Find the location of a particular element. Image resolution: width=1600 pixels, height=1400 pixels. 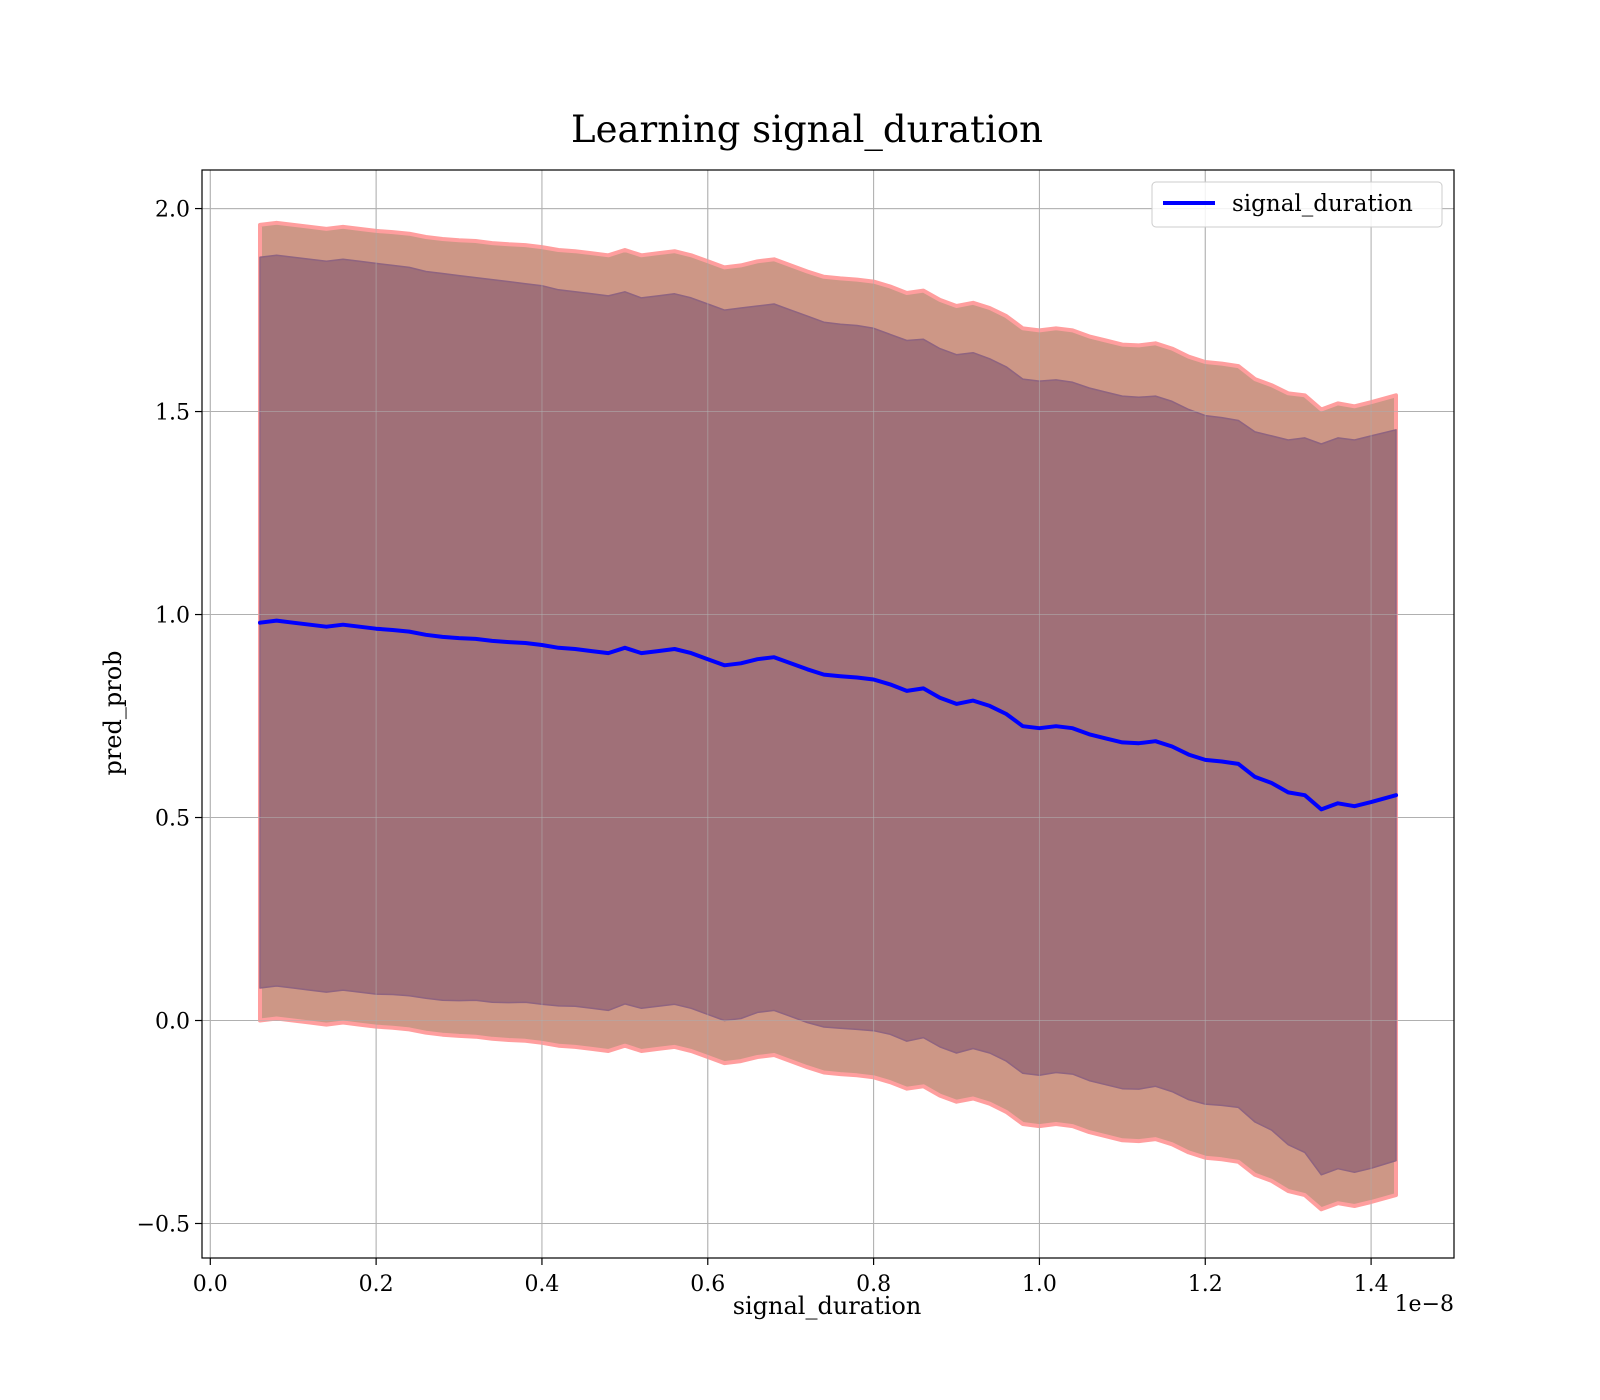

y-tick-label: 0.0 is located at coordinates (172, 1022).